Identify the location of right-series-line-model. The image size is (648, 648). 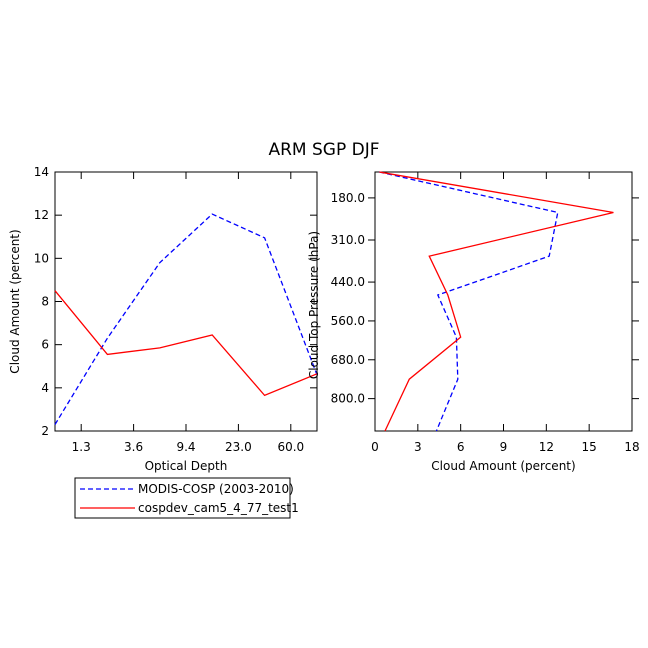
(496, 301).